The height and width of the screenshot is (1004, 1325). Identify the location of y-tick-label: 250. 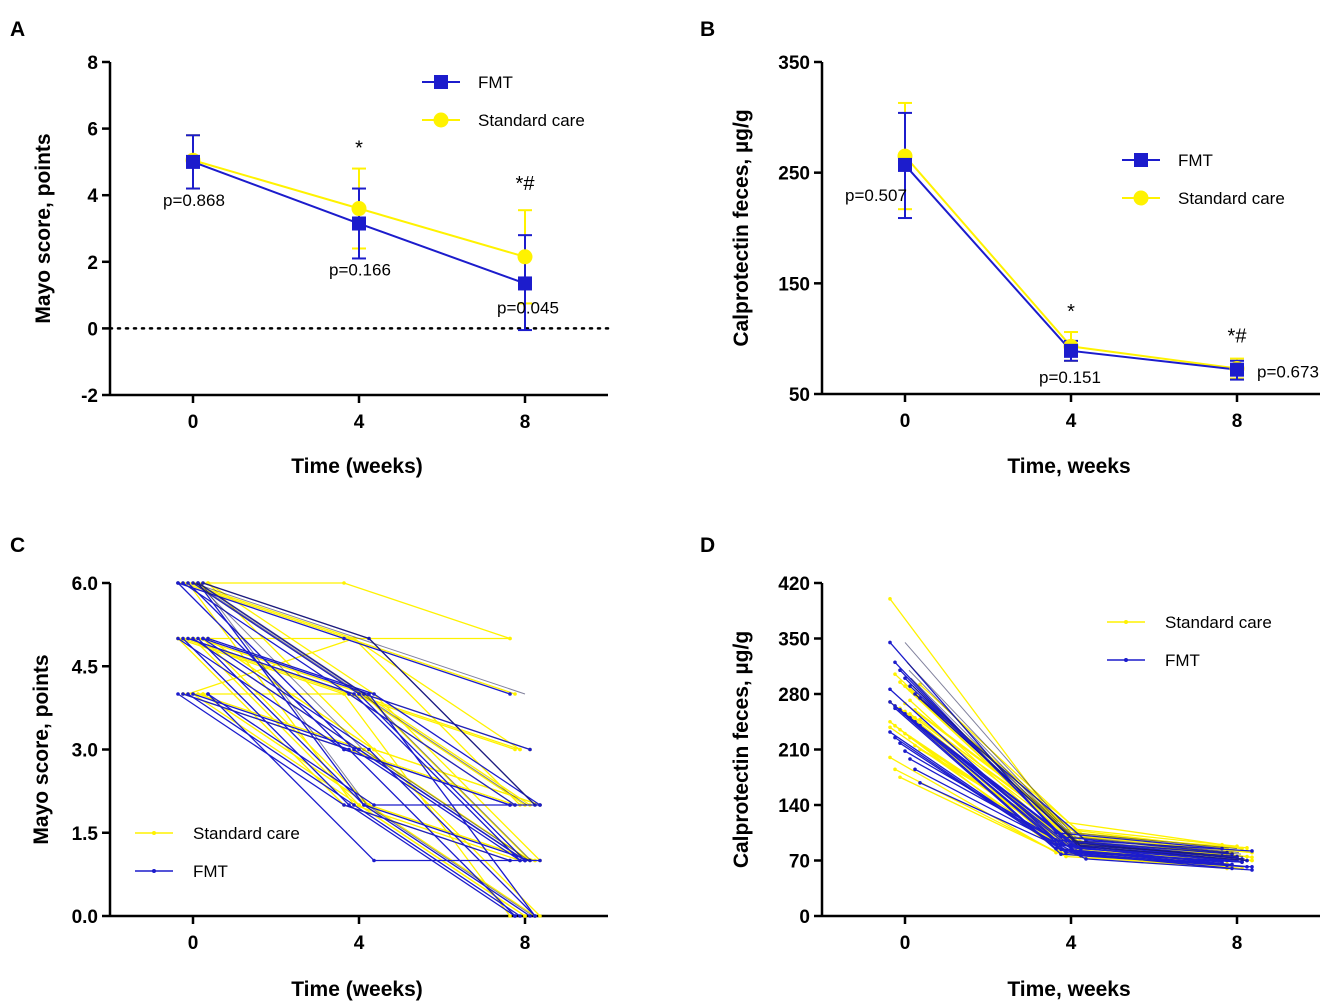
(794, 174).